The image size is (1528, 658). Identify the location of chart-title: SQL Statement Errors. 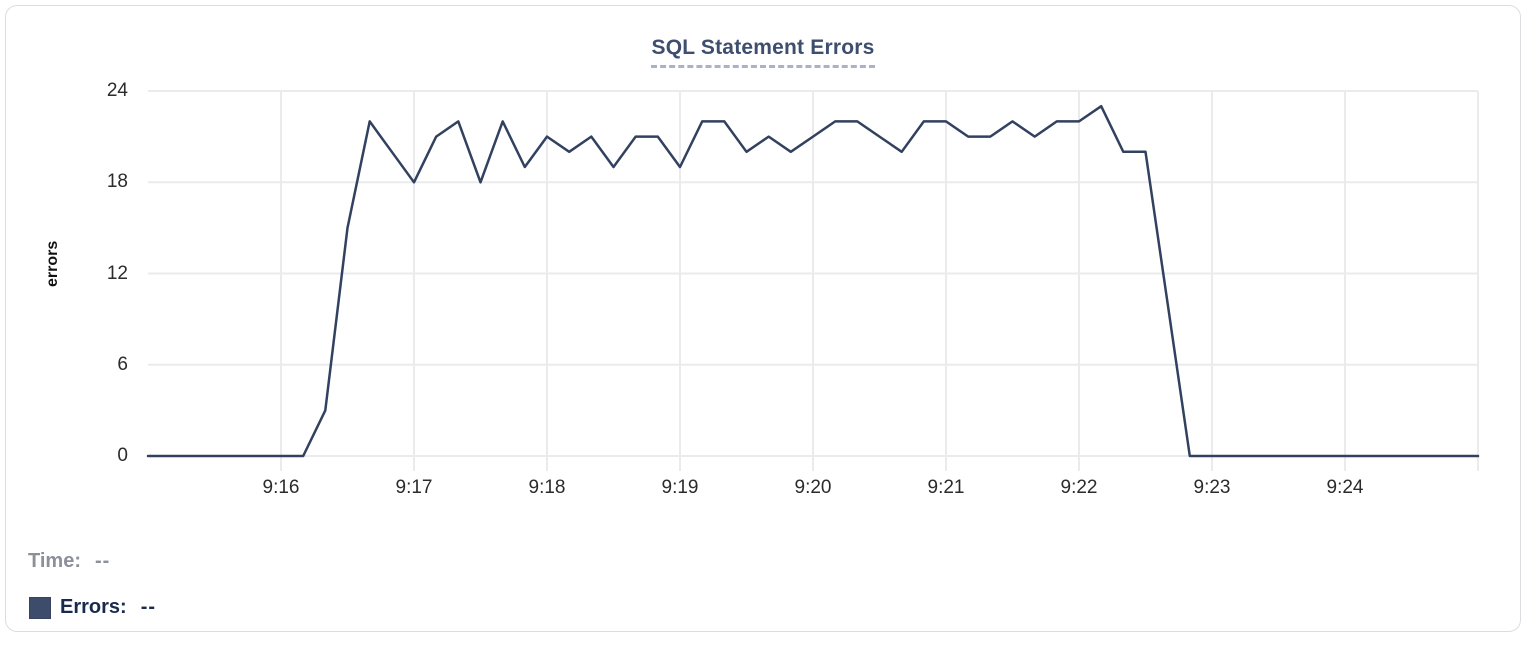
(763, 52).